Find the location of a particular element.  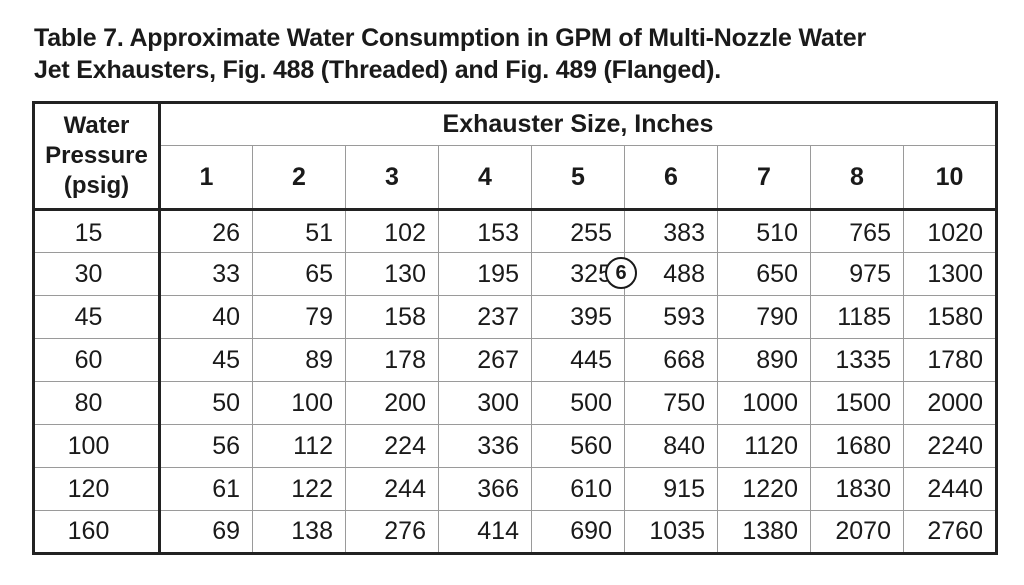

pressure-cell: 100 is located at coordinates (97, 446).